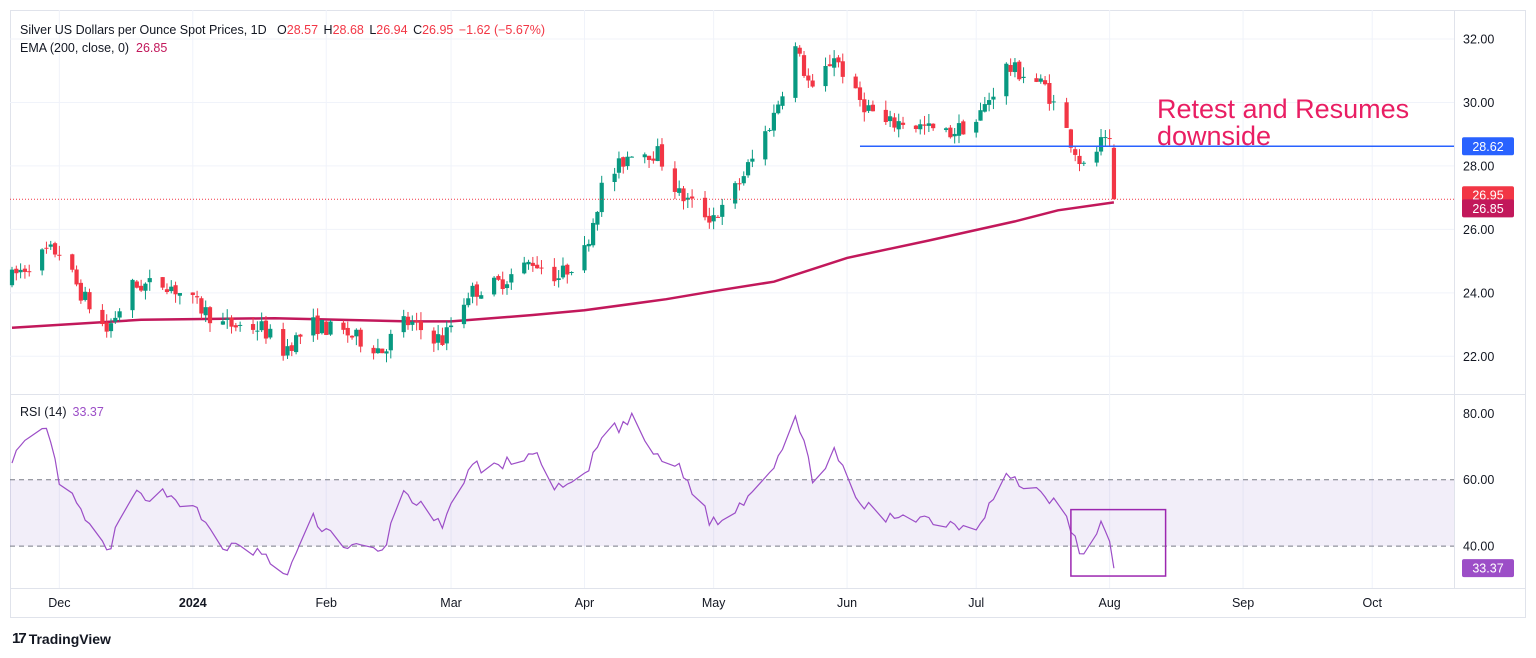 The width and height of the screenshot is (1536, 658). What do you see at coordinates (59, 603) in the screenshot?
I see `time-tick-label: Dec` at bounding box center [59, 603].